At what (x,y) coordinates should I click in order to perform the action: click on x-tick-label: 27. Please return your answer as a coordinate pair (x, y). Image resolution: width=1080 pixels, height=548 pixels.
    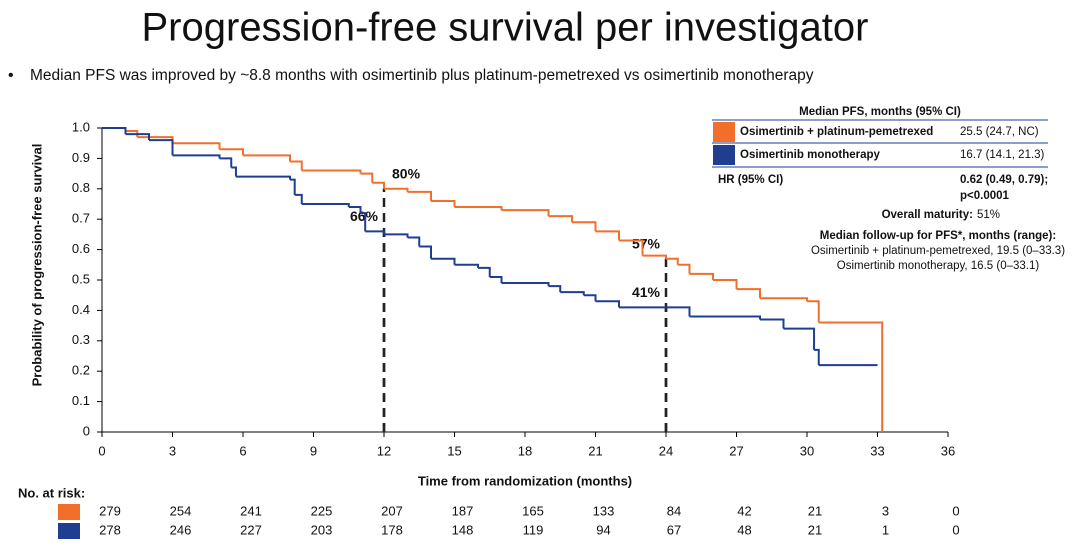
    Looking at the image, I should click on (736, 450).